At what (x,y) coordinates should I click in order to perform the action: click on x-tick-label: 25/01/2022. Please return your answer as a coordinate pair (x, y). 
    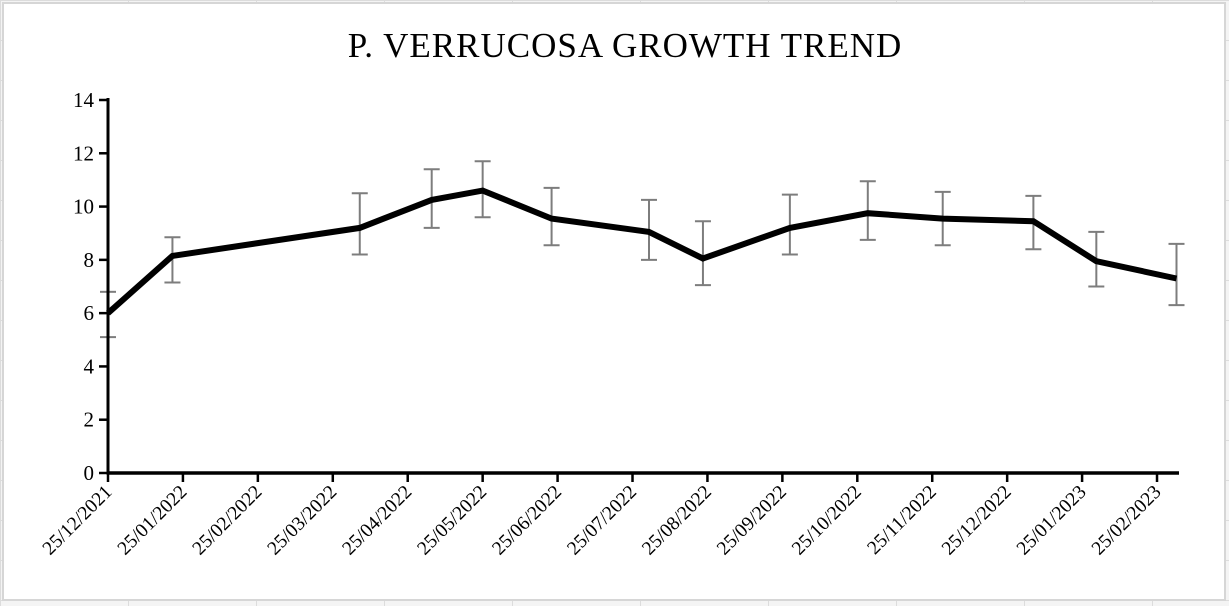
    Looking at the image, I should click on (153, 521).